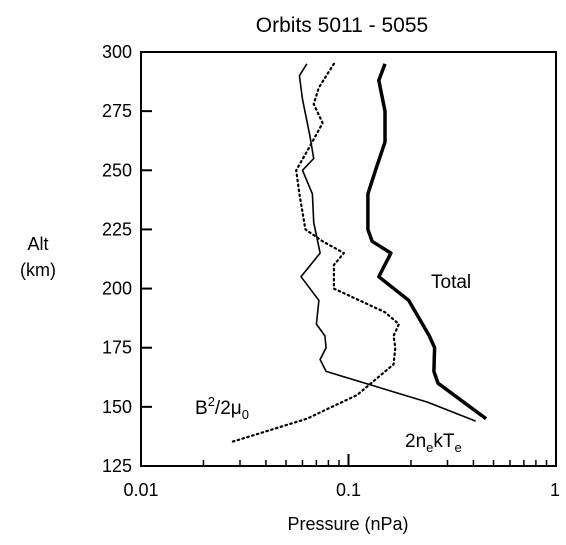 This screenshot has height=545, width=566. I want to click on y-tick-label: 150, so click(117, 407).